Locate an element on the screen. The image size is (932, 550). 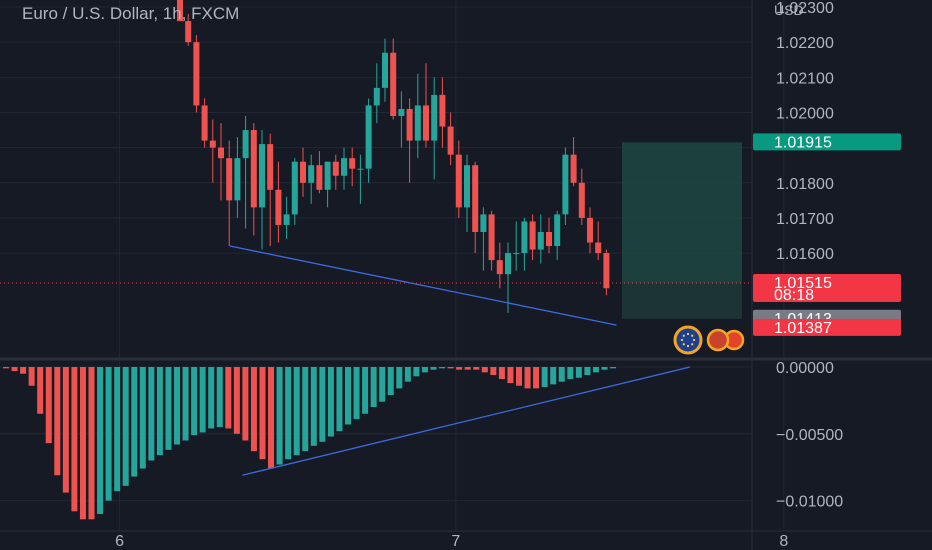
price-tick-label: 1.02200 is located at coordinates (805, 43).